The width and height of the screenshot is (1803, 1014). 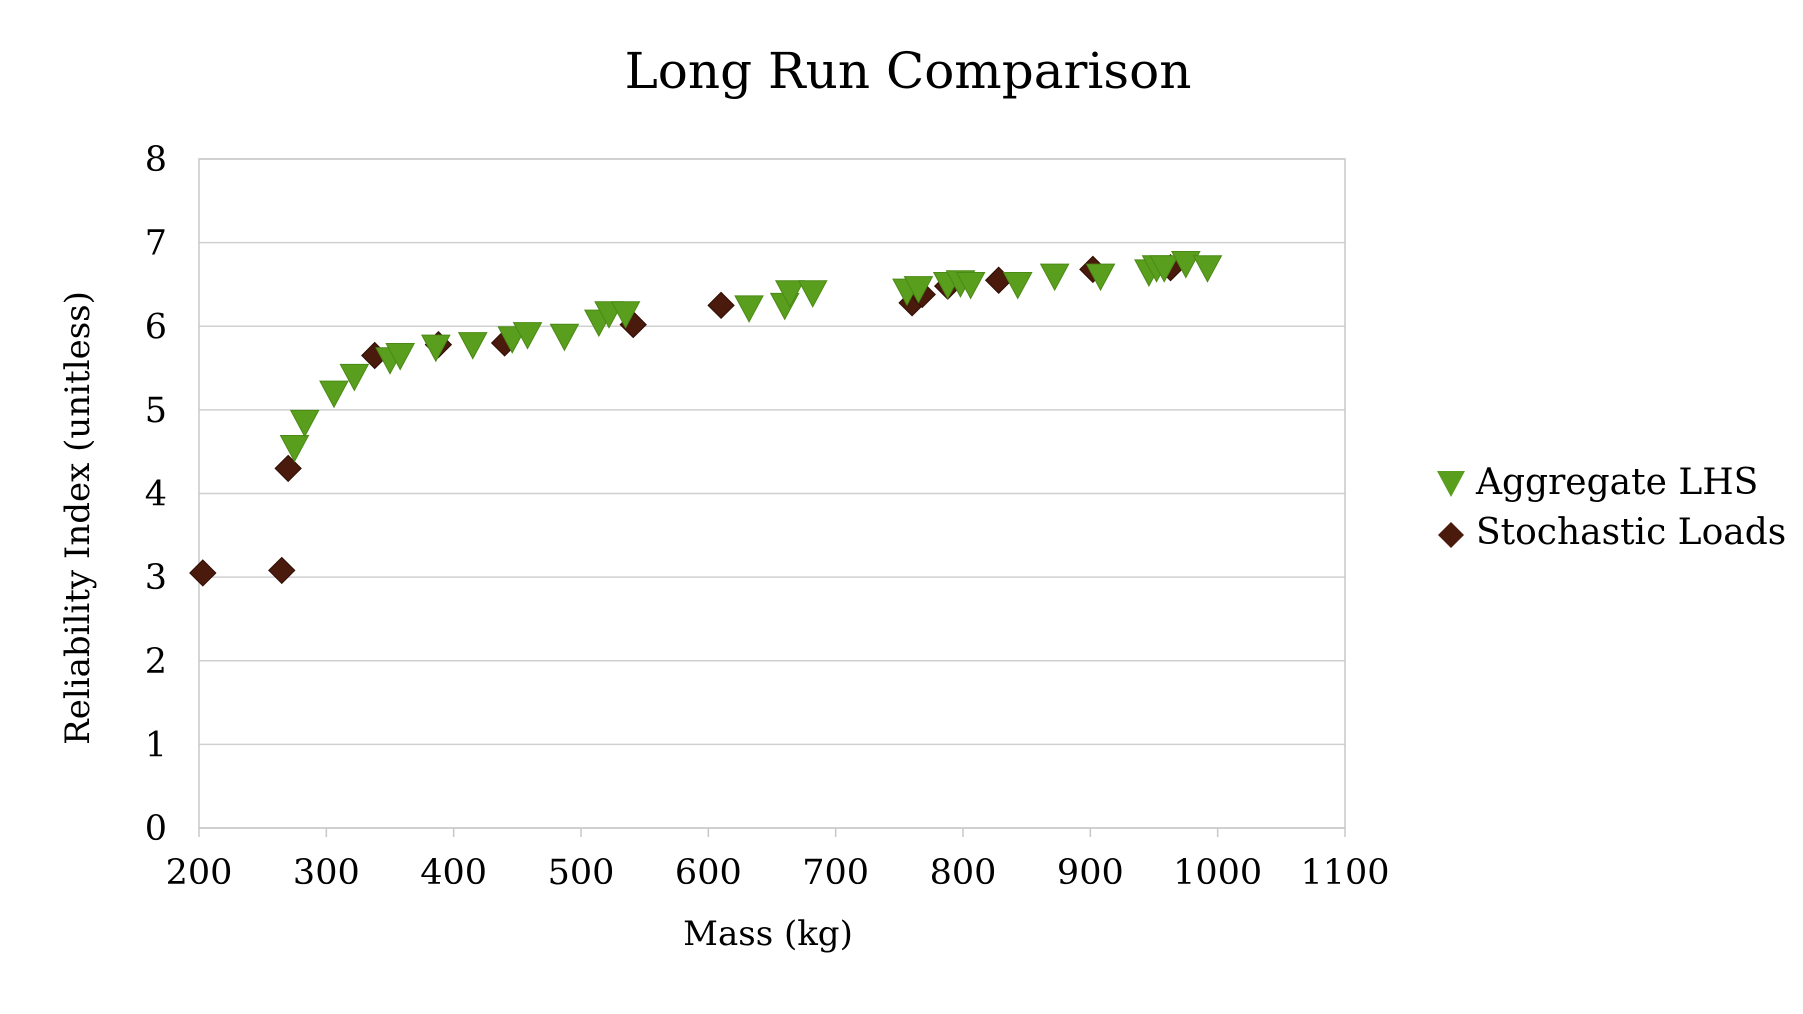 I want to click on y-tick-label: 0, so click(x=156, y=829).